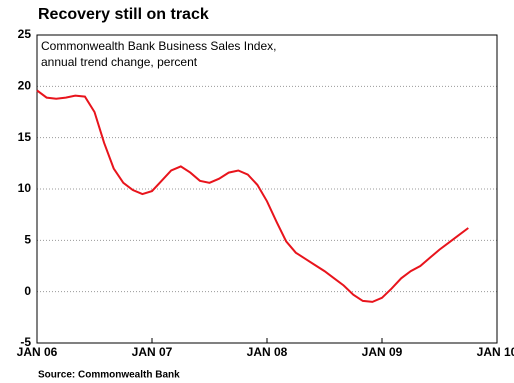 The width and height of the screenshot is (514, 383). I want to click on subtitle: Commonwealth Bank Business Sales Index,, so click(158, 46).